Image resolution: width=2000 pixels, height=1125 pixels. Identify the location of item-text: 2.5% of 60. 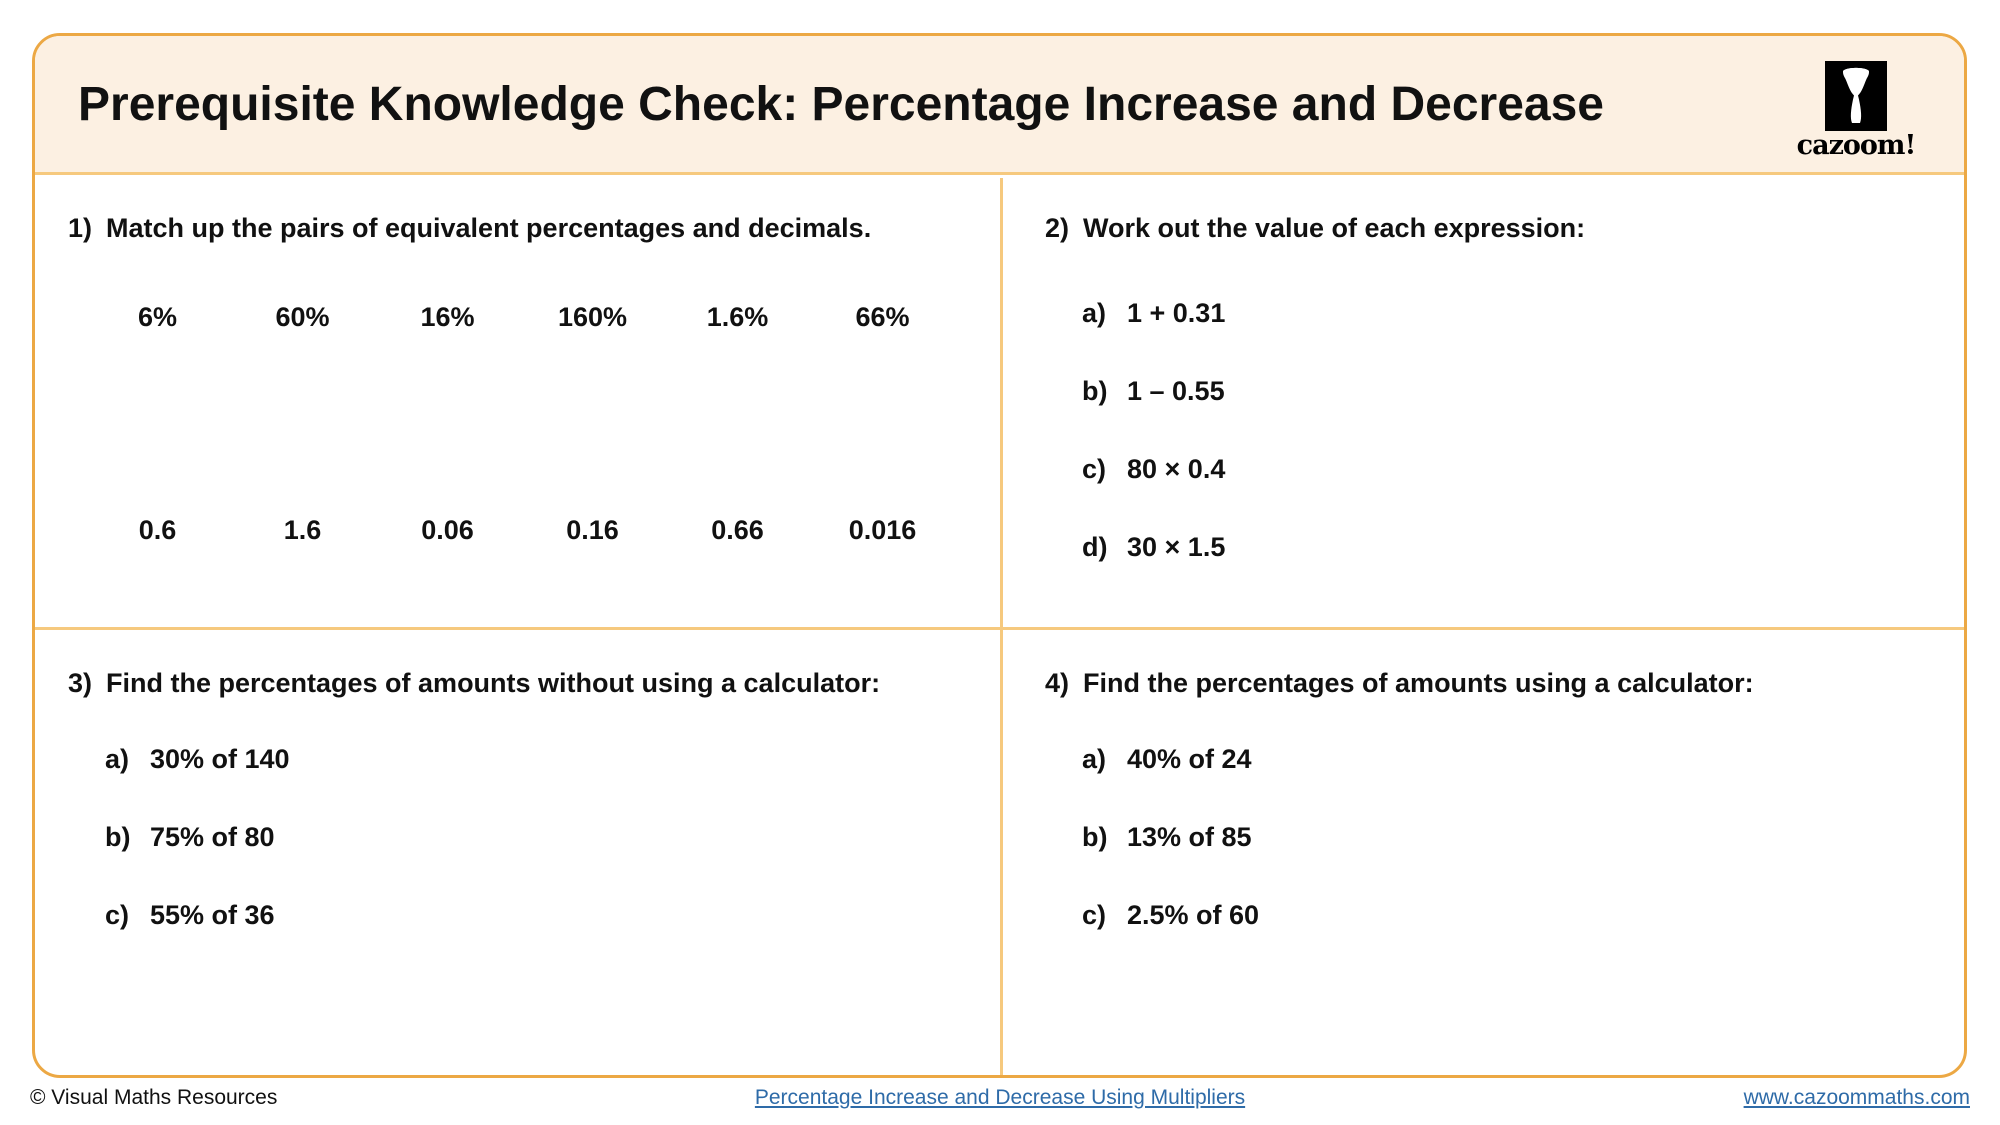
(1193, 915).